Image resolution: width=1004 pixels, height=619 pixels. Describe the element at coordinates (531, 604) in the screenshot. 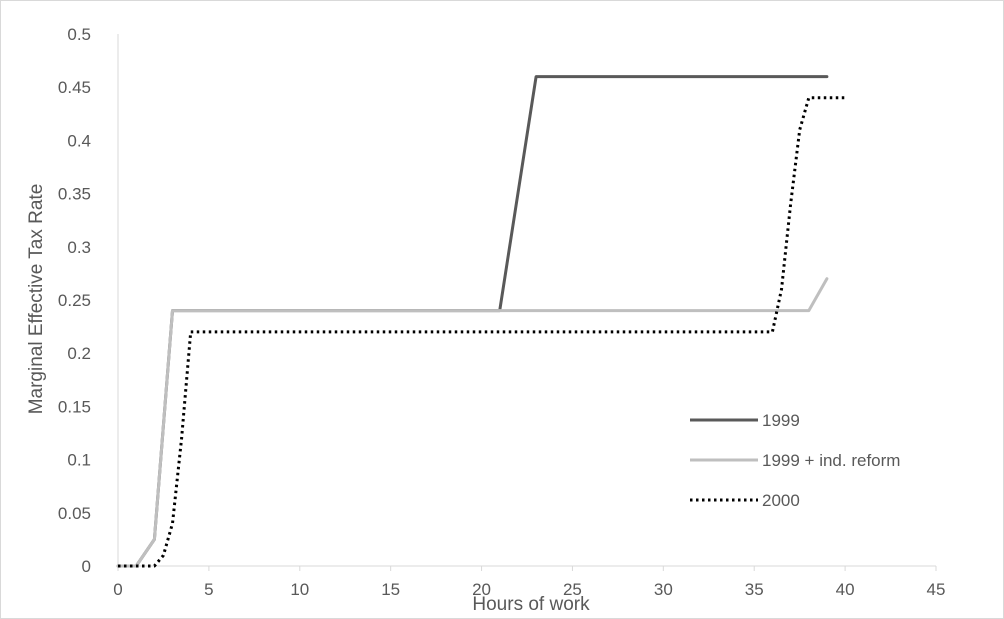

I see `x-axis-title: Hours of work` at that location.